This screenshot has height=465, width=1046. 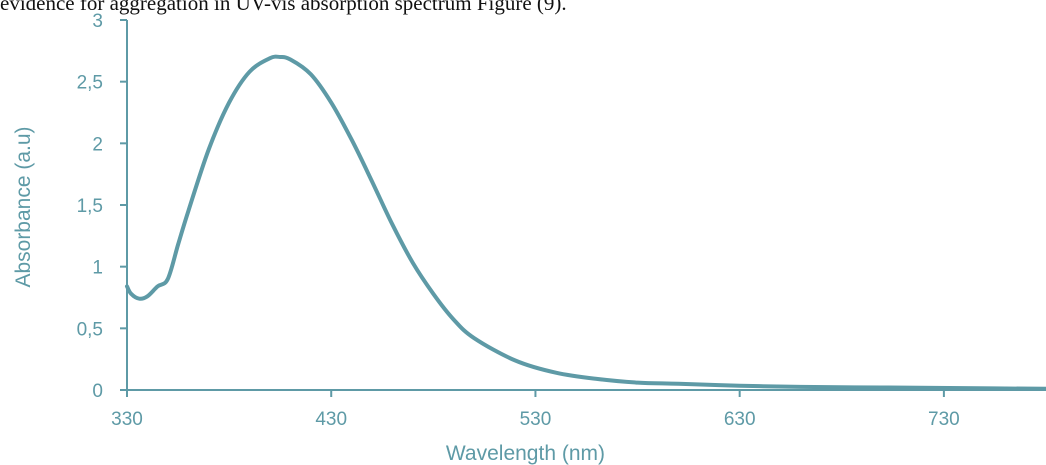 I want to click on y-tick-label: 2,5, so click(x=90, y=83).